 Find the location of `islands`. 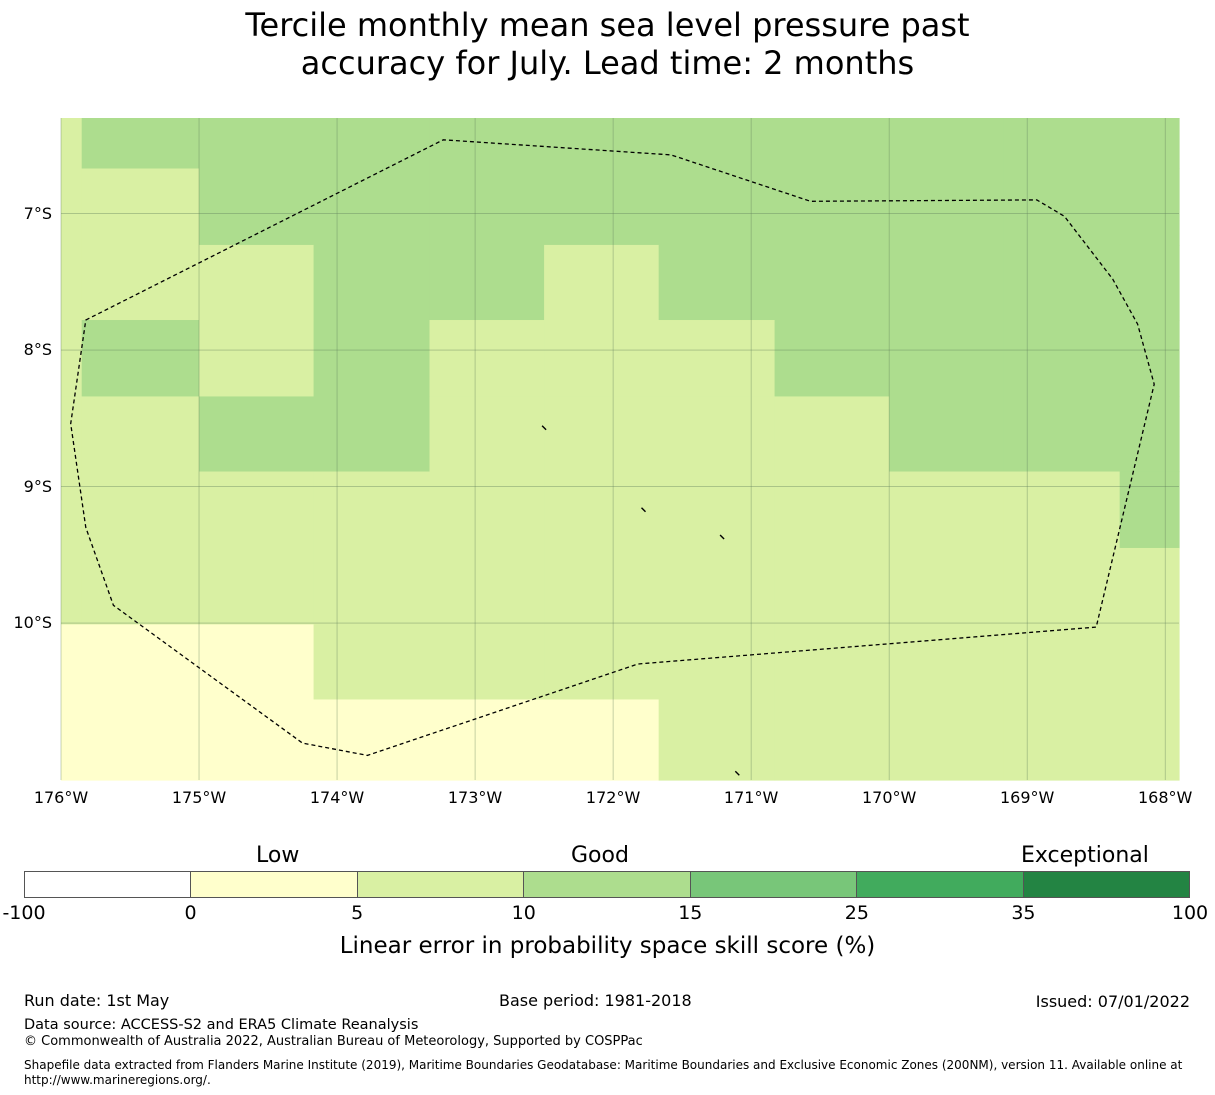

islands is located at coordinates (640, 600).